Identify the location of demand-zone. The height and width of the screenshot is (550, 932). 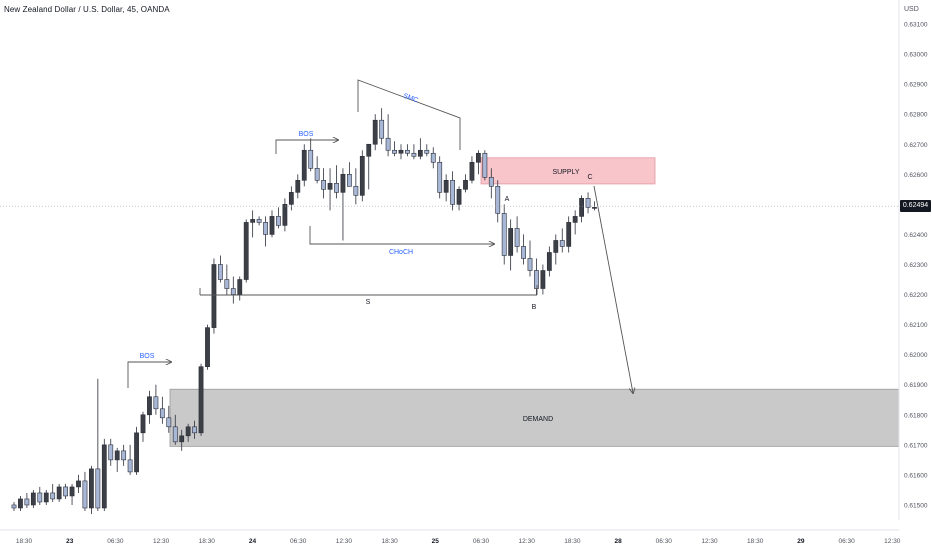
(534, 417).